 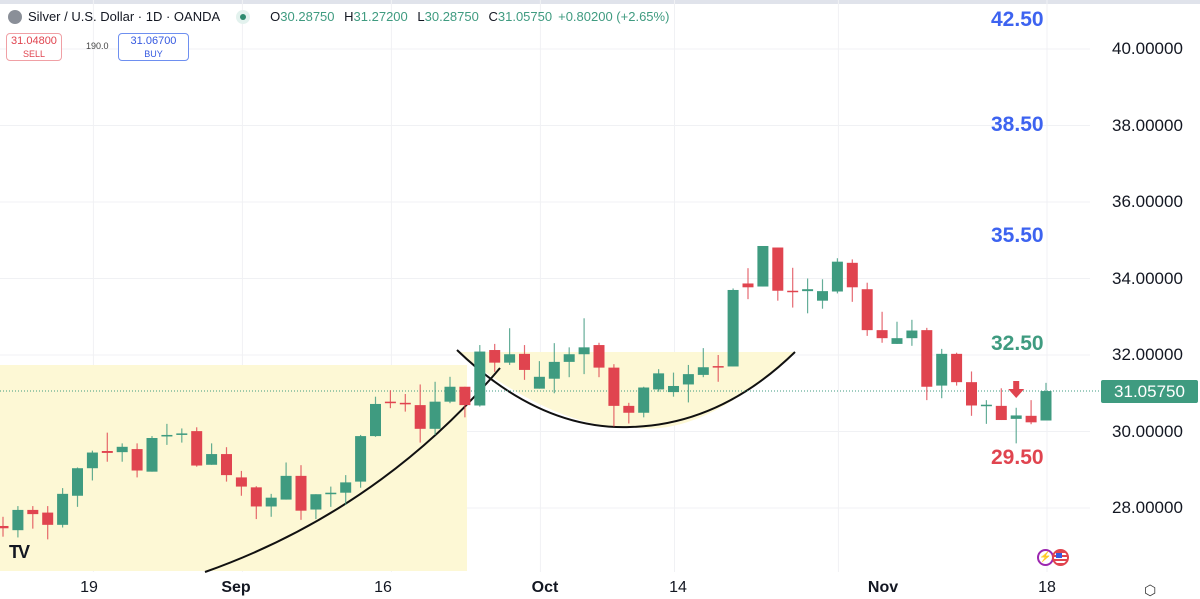 I want to click on tradingview-logo: TV, so click(x=19, y=552).